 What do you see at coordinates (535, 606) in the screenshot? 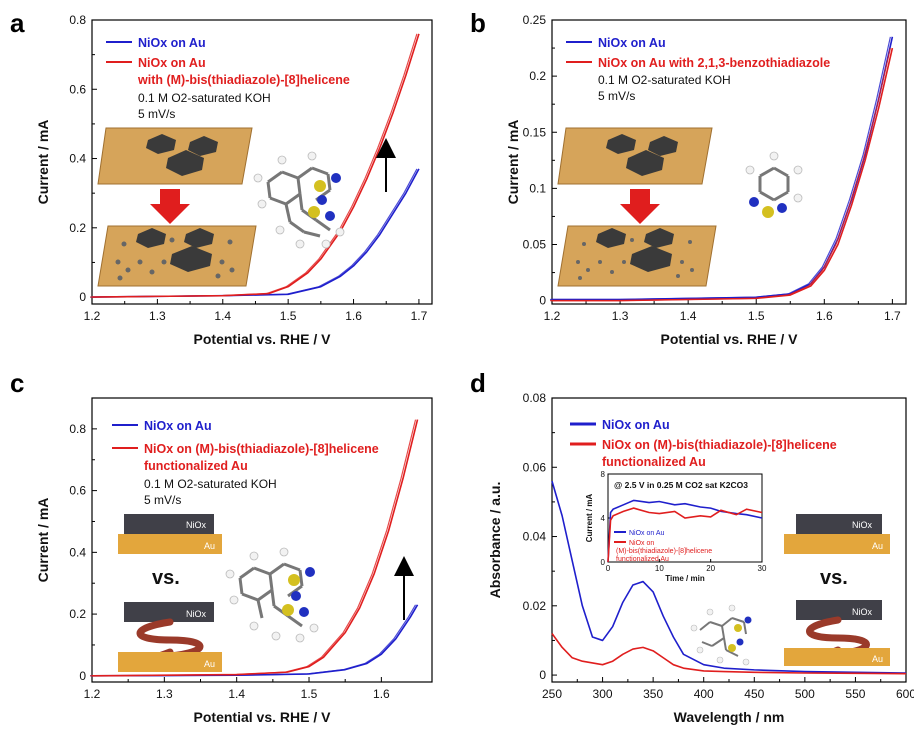
I see `y-tick-label: 0.02` at bounding box center [535, 606].